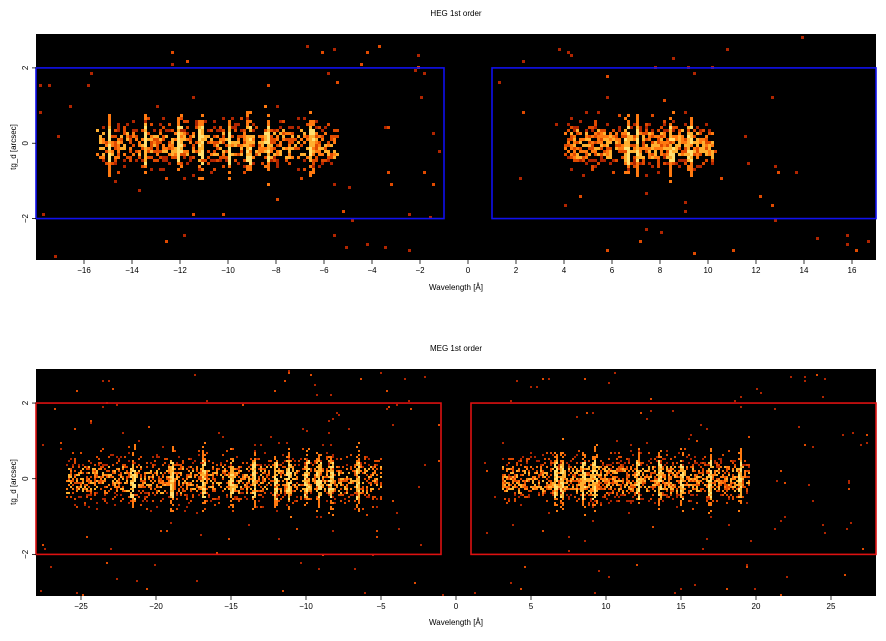 This screenshot has height=641, width=886. What do you see at coordinates (456, 348) in the screenshot?
I see `meg-title: MEG 1st order` at bounding box center [456, 348].